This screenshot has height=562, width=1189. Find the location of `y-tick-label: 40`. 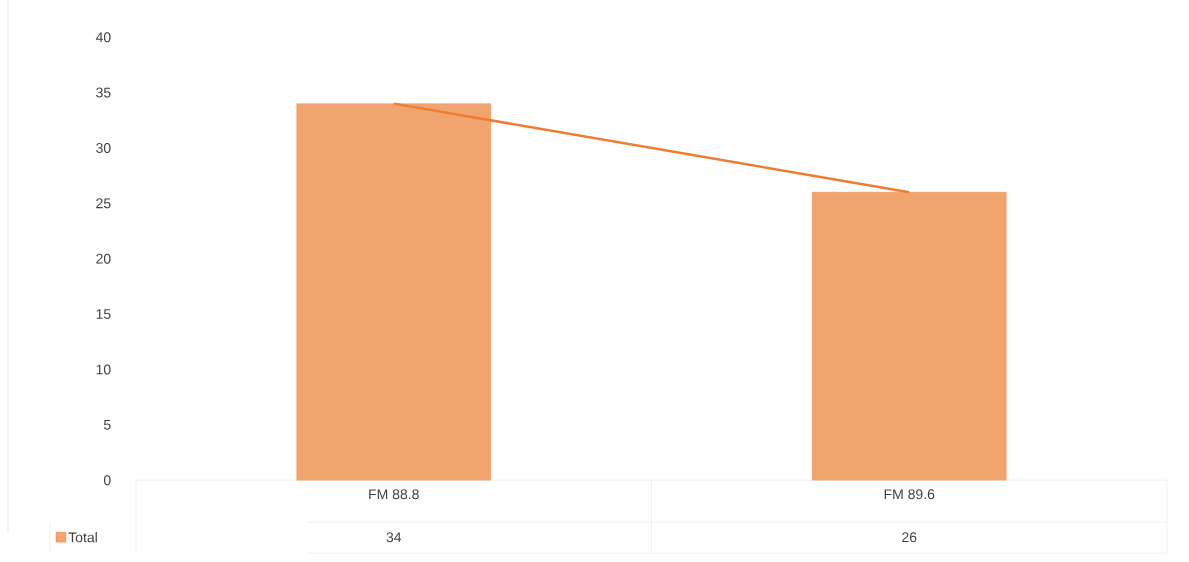

y-tick-label: 40 is located at coordinates (103, 37).